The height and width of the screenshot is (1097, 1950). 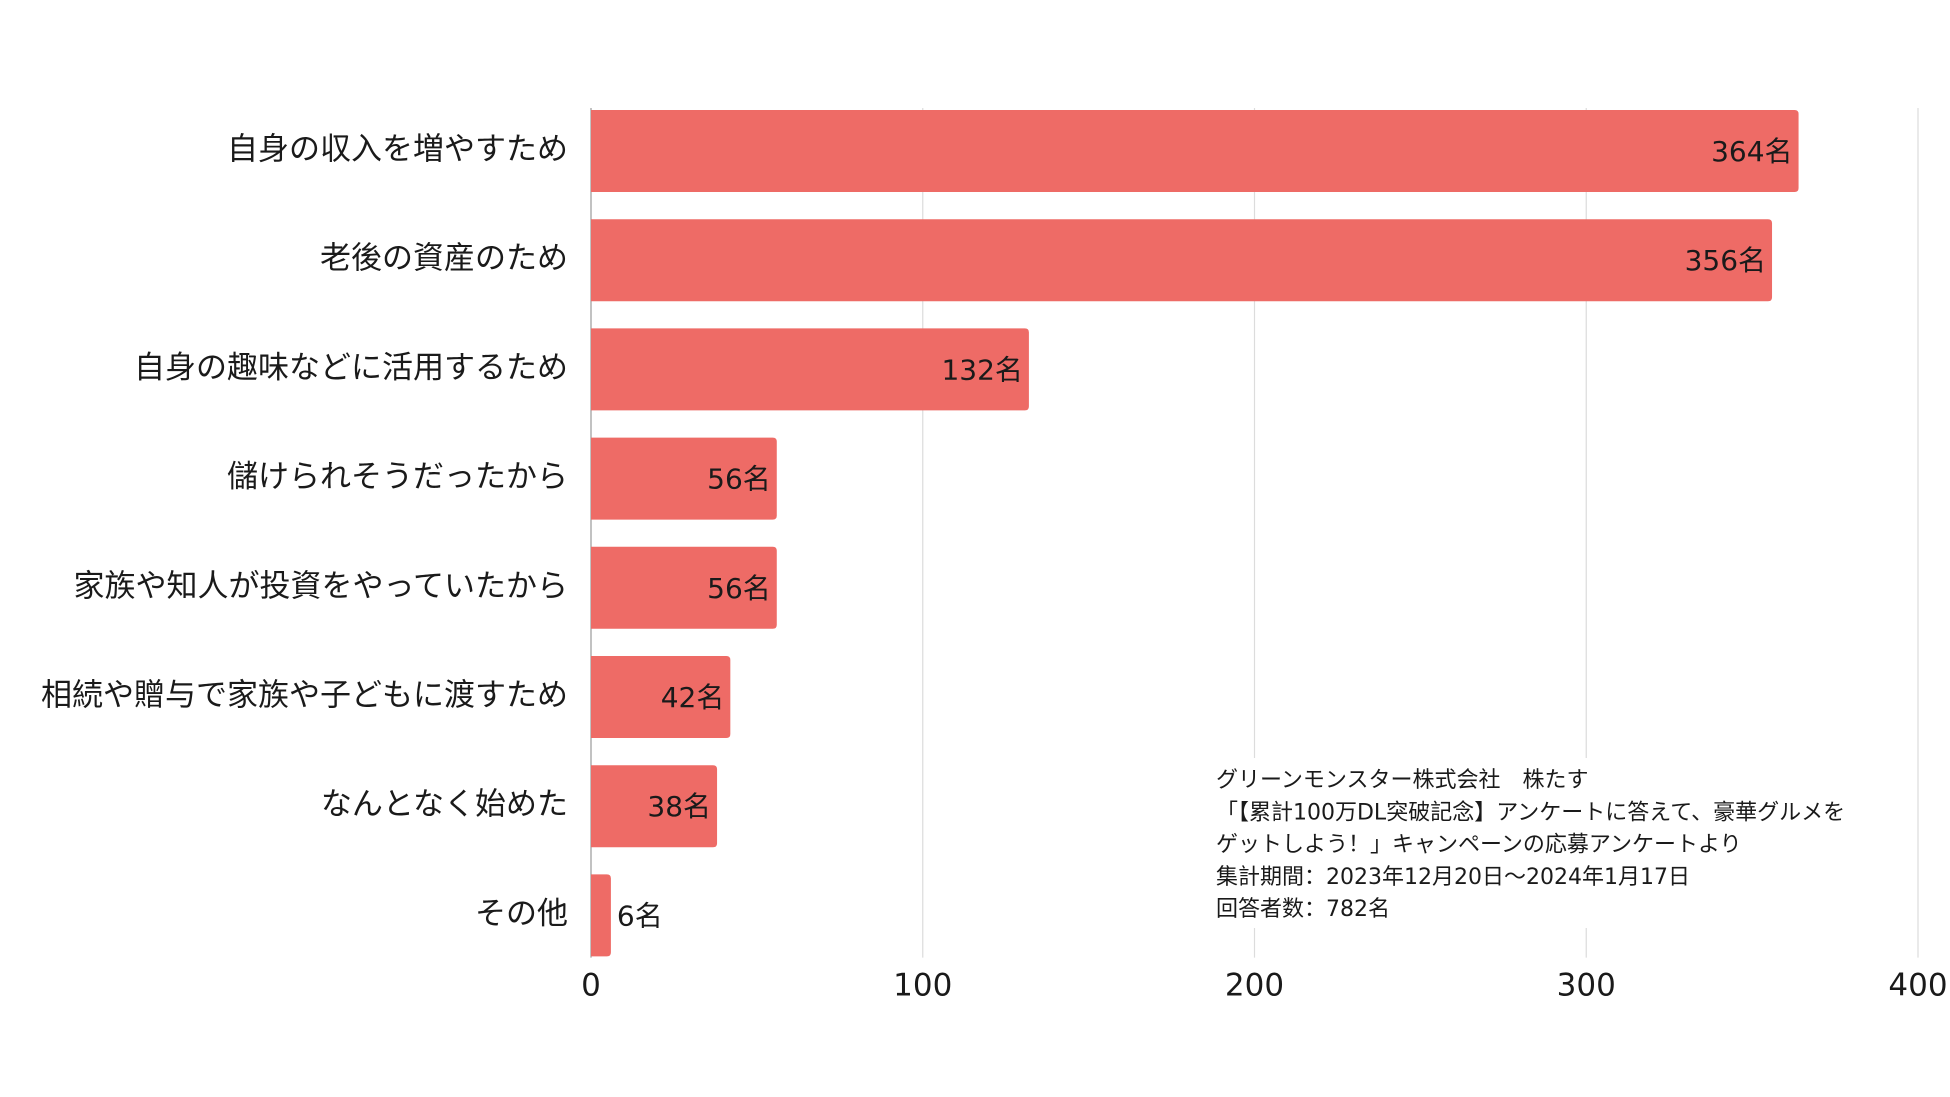 What do you see at coordinates (640, 915) in the screenshot?
I see `value-label: 6名` at bounding box center [640, 915].